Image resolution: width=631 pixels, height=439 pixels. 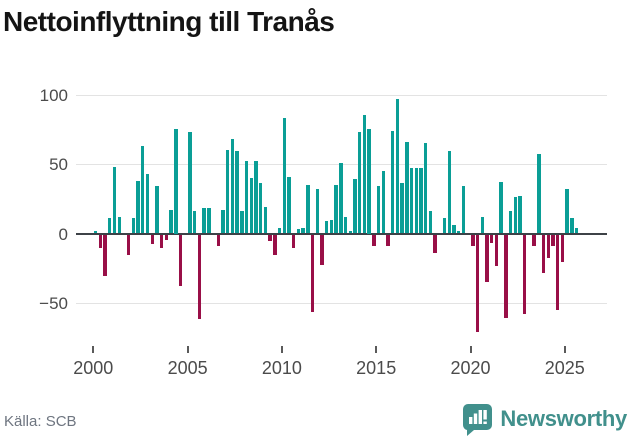 I want to click on y-tick-label: −50, so click(x=53, y=303).